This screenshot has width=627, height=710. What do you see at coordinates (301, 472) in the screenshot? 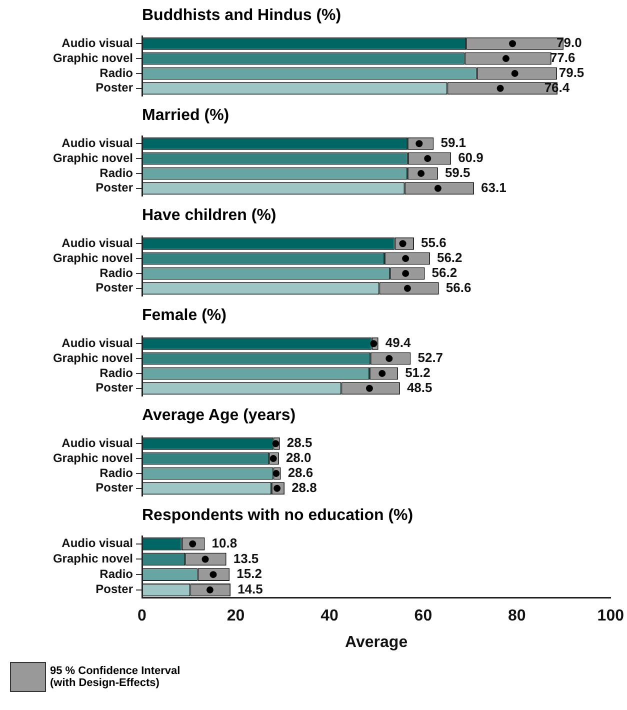
I see `data-label: 28.6` at bounding box center [301, 472].